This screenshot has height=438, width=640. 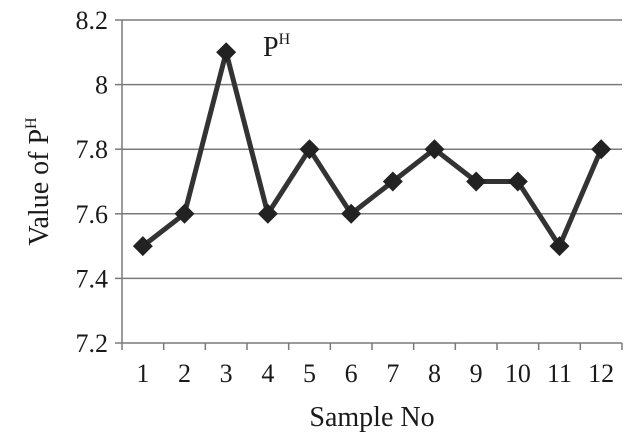 I want to click on series-label: PH, so click(x=277, y=47).